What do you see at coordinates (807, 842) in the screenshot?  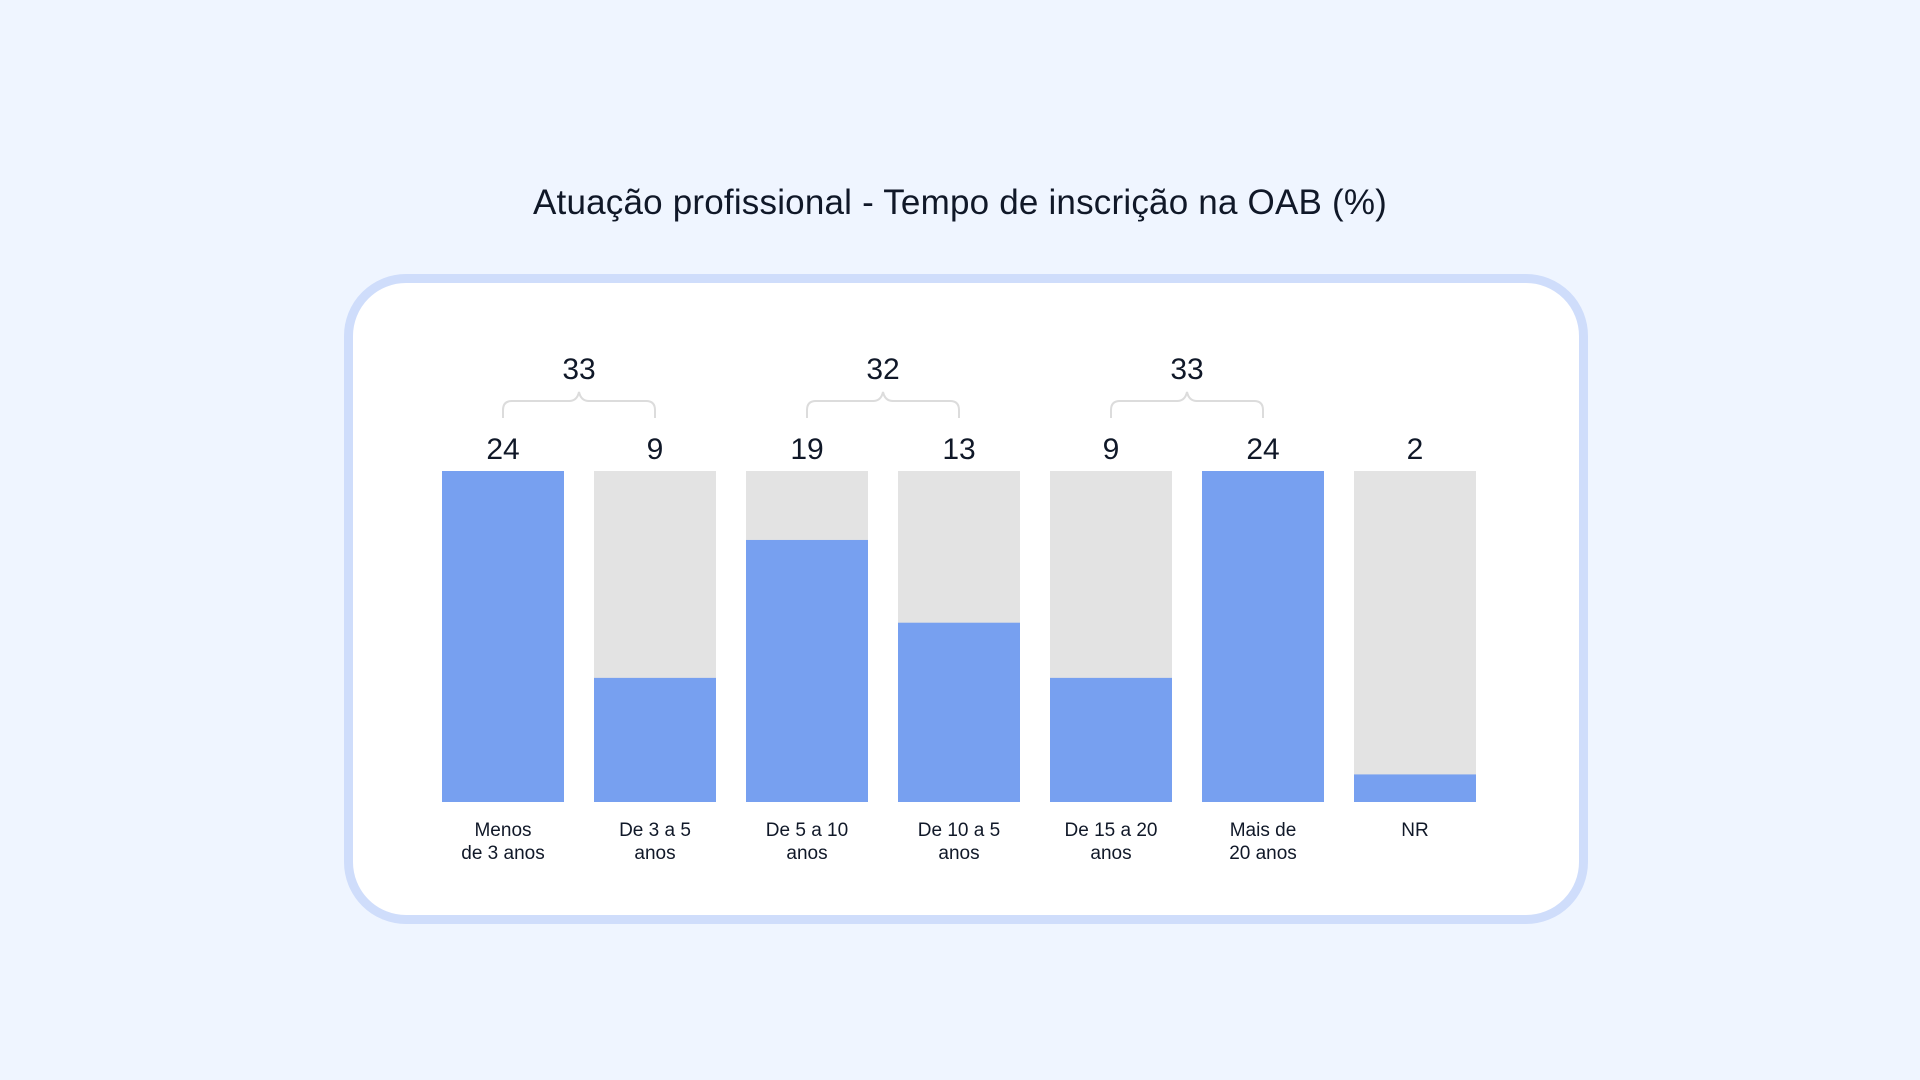 I see `category-label: De 5 a 10 anos` at bounding box center [807, 842].